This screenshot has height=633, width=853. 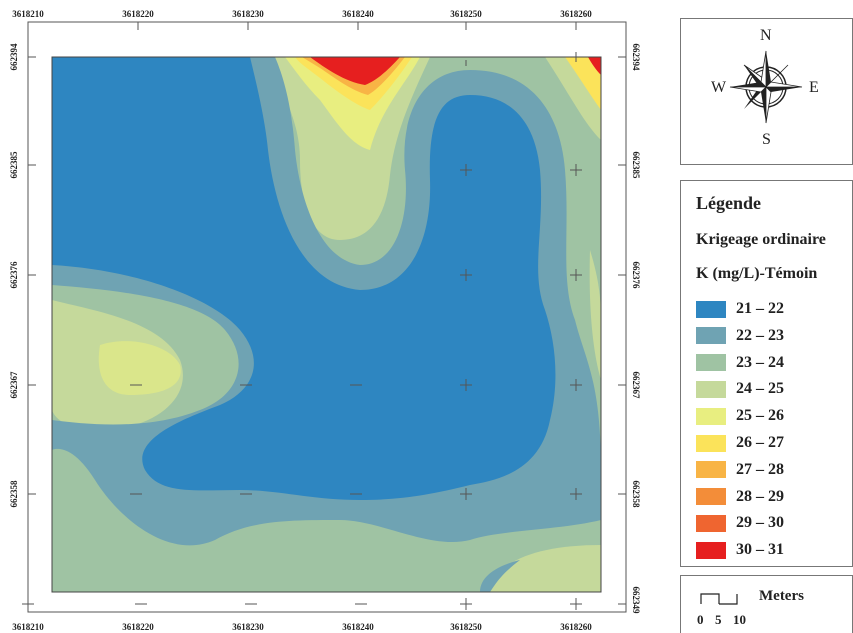 I want to click on y-tick-left: 662385, so click(x=14, y=165).